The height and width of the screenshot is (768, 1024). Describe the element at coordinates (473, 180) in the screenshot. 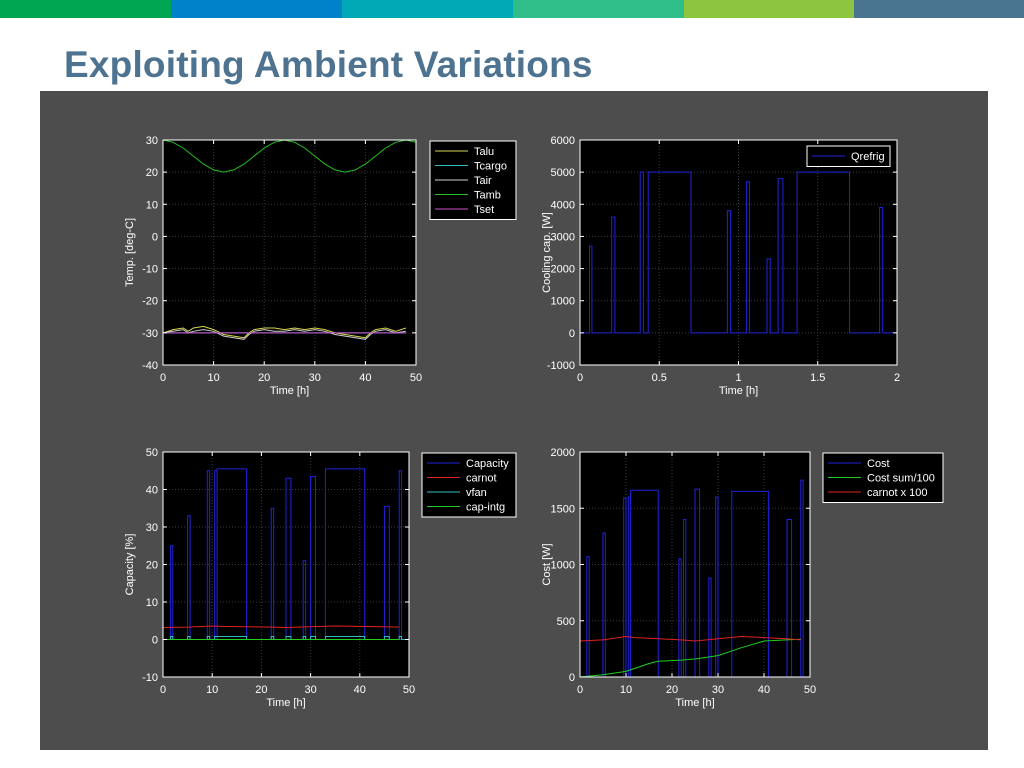

I see `legend: Talu Tcargo Tair Tamb Tset` at that location.